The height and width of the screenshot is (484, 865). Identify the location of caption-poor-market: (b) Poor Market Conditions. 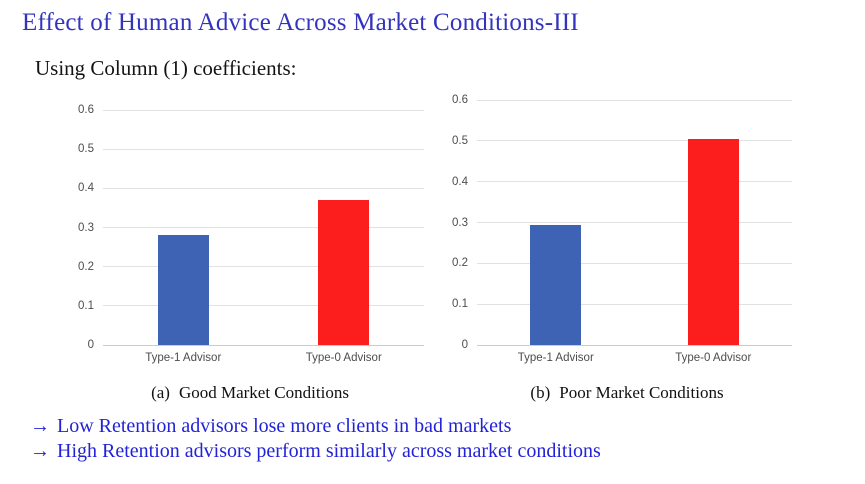
(627, 393).